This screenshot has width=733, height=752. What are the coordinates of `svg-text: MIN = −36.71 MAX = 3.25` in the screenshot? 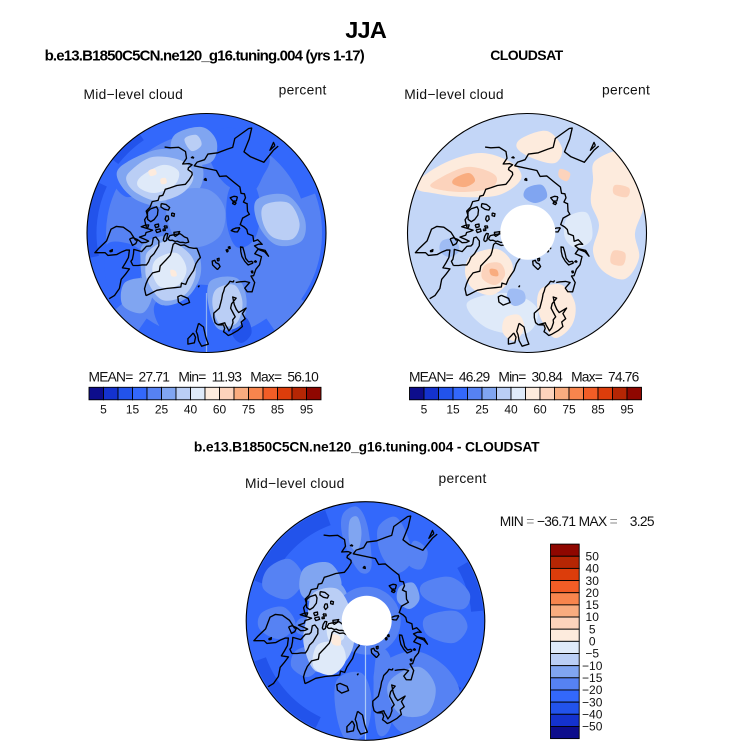 It's located at (577, 521).